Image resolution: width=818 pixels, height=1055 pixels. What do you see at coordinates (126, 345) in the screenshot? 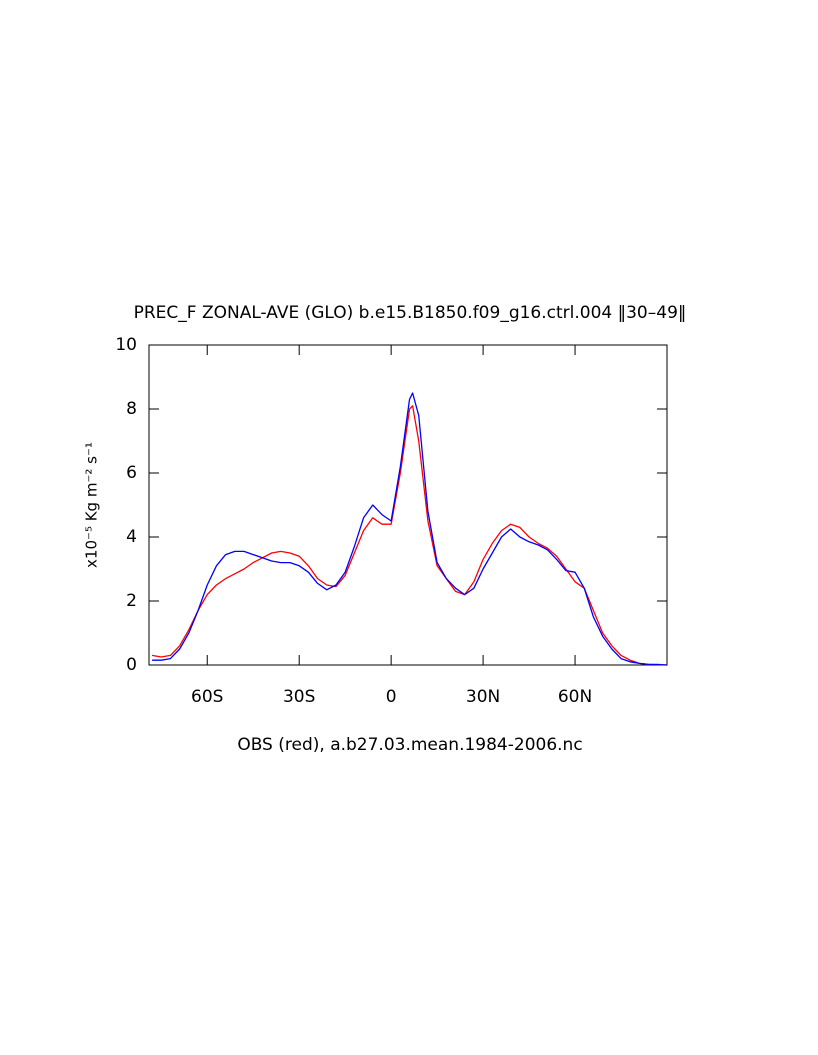
I see `y-tick-label: 10` at bounding box center [126, 345].